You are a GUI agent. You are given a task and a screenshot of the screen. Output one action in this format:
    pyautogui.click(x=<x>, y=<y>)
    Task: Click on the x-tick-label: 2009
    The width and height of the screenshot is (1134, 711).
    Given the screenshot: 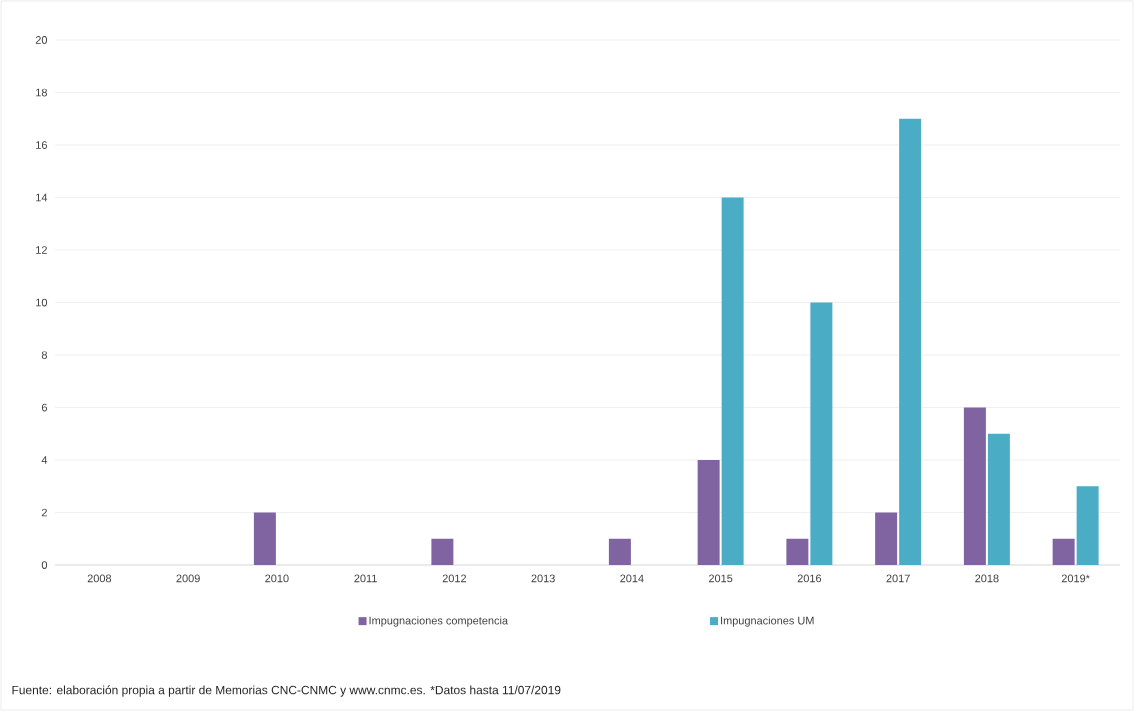 What is the action you would take?
    pyautogui.click(x=188, y=578)
    